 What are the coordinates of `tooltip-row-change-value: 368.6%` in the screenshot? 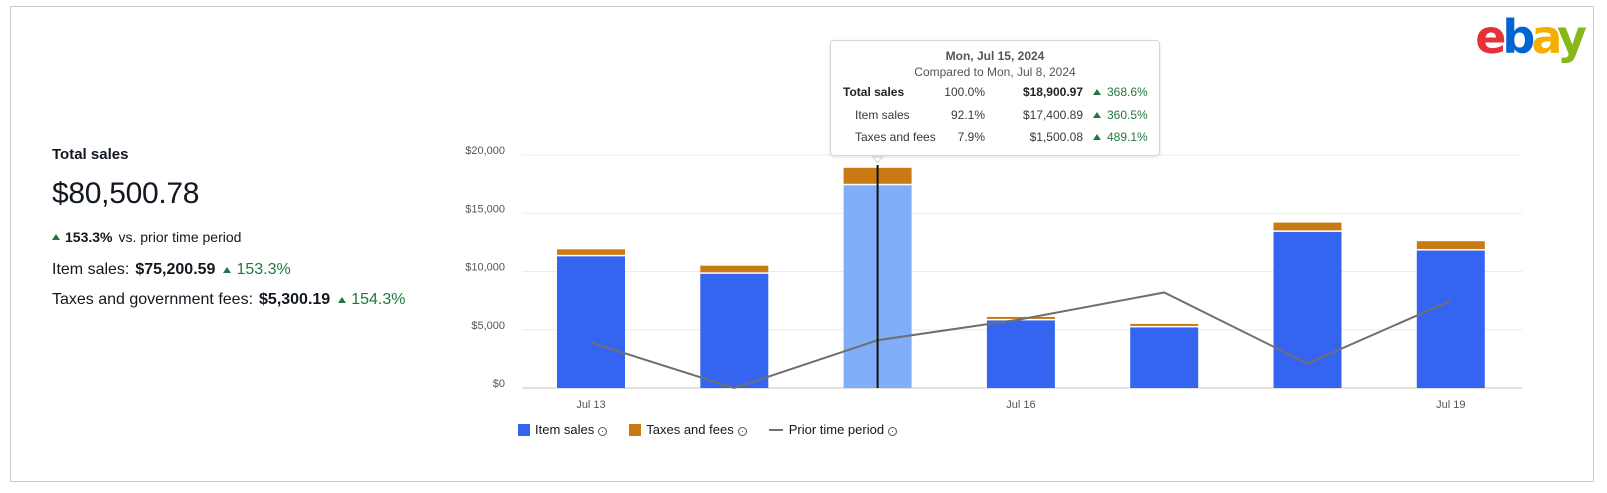 It's located at (1127, 92).